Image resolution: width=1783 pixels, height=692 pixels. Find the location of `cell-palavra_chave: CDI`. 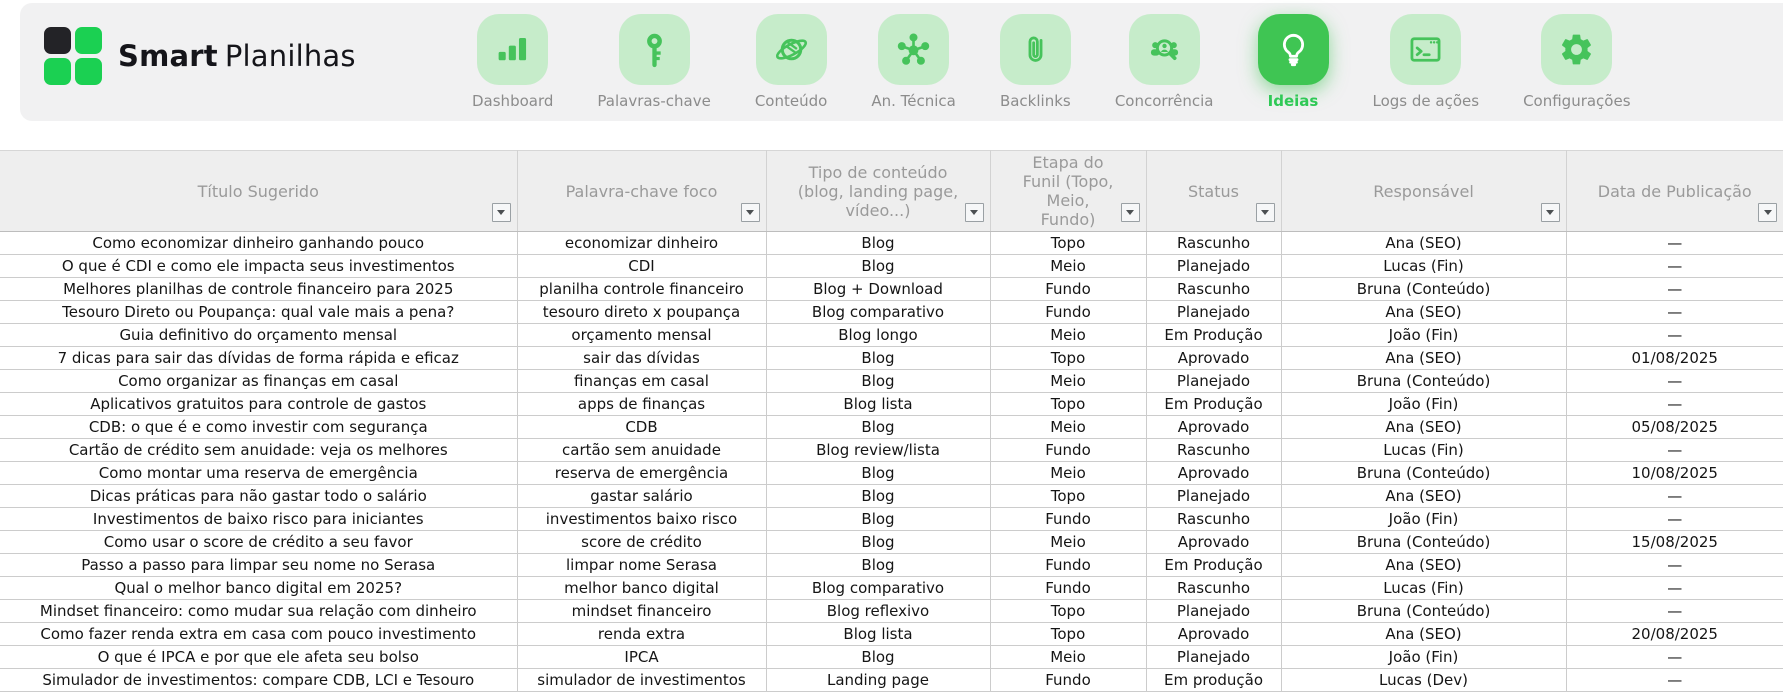

cell-palavra_chave: CDI is located at coordinates (641, 266).